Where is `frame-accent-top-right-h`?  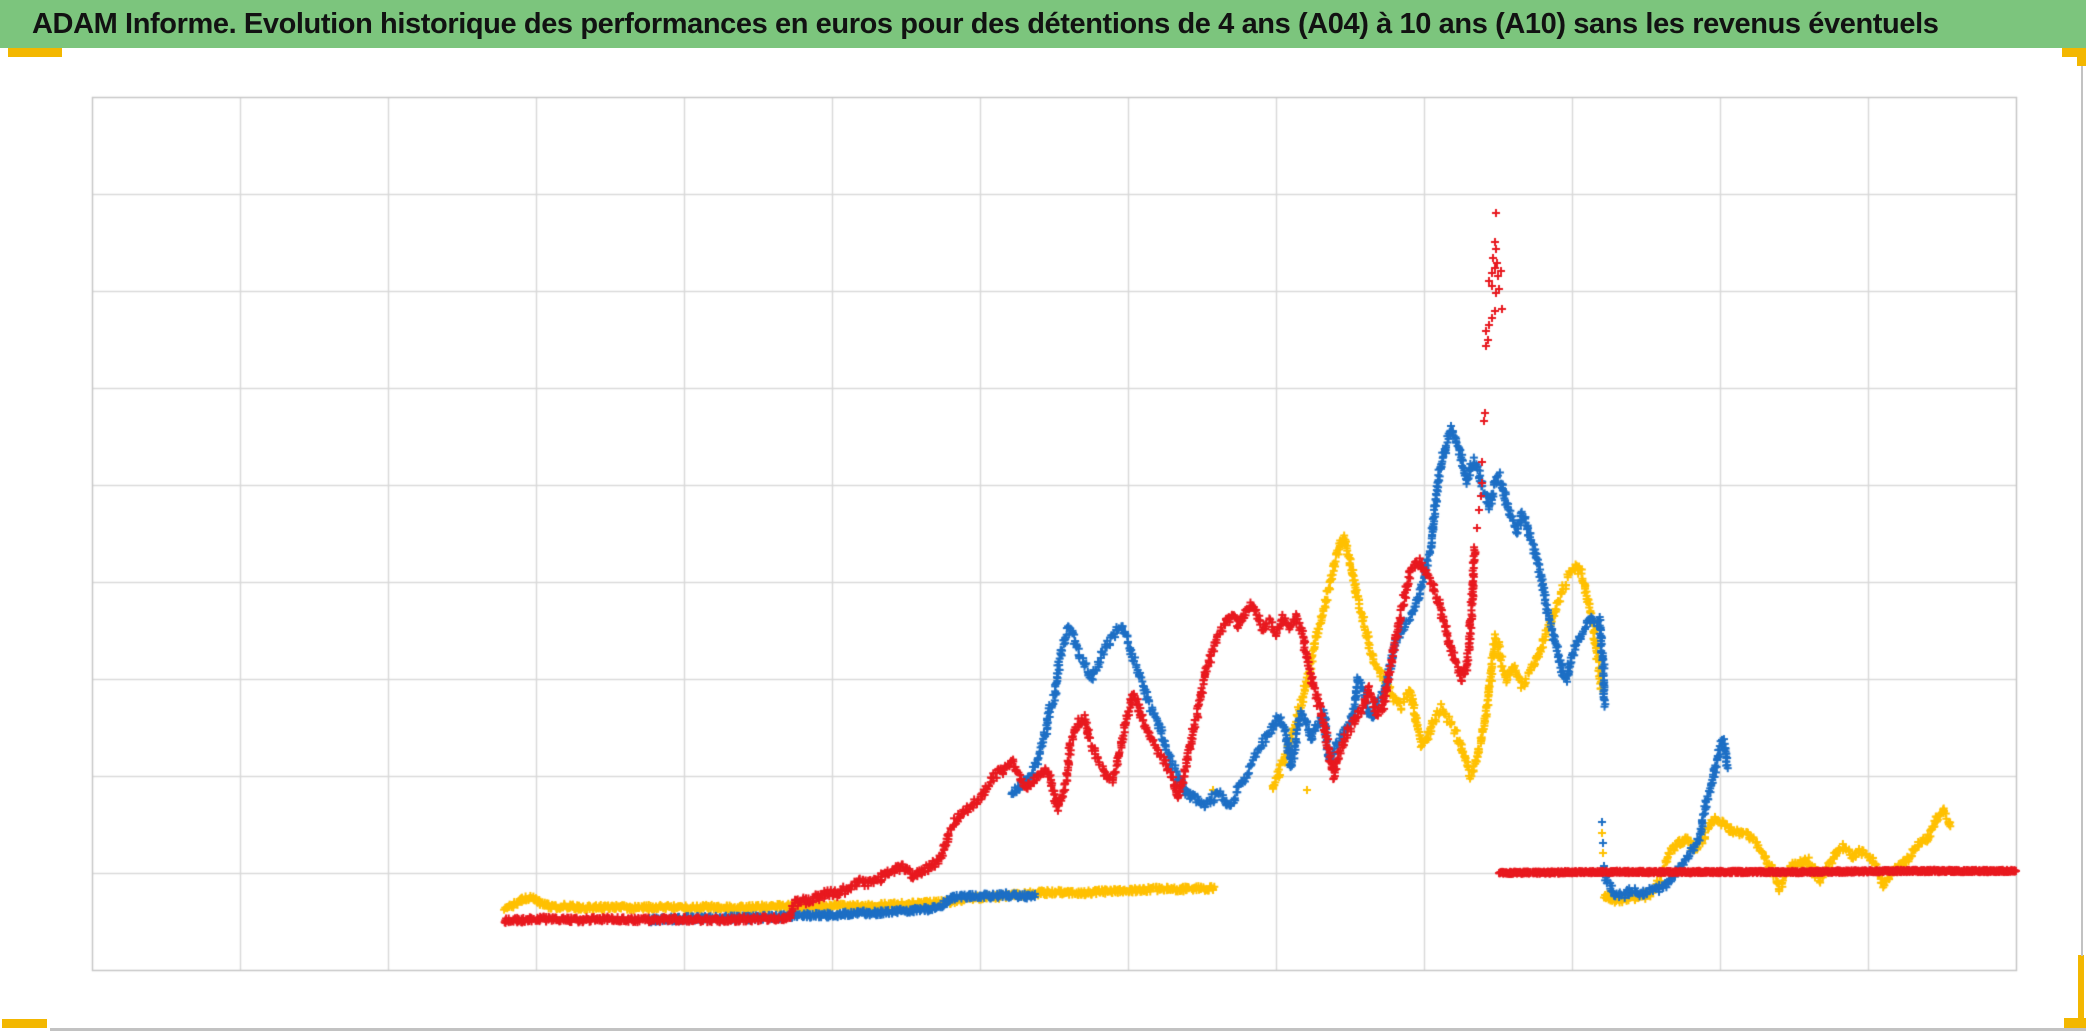
frame-accent-top-right-h is located at coordinates (2074, 52).